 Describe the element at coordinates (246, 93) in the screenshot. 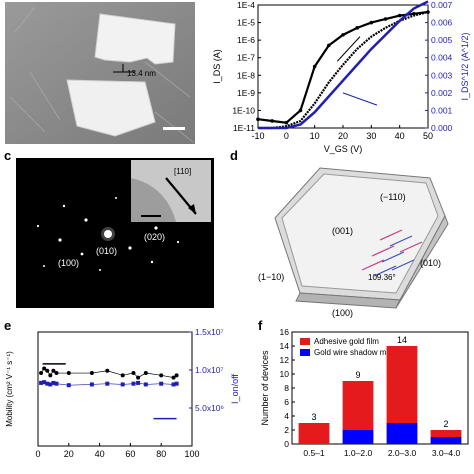

I see `y-tick-label: 1E-9` at that location.